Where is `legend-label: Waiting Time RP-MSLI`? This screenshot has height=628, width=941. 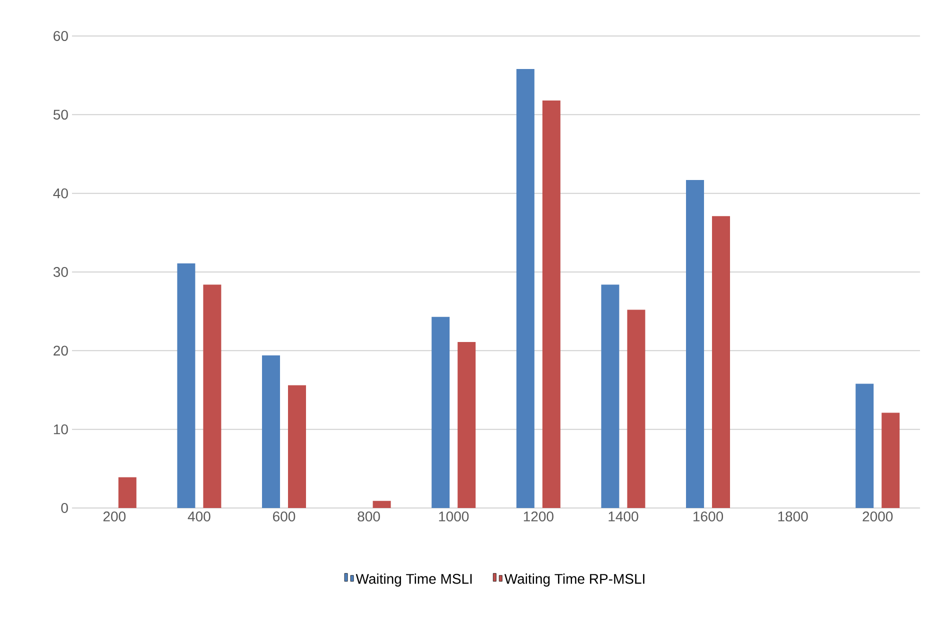
legend-label: Waiting Time RP-MSLI is located at coordinates (574, 580).